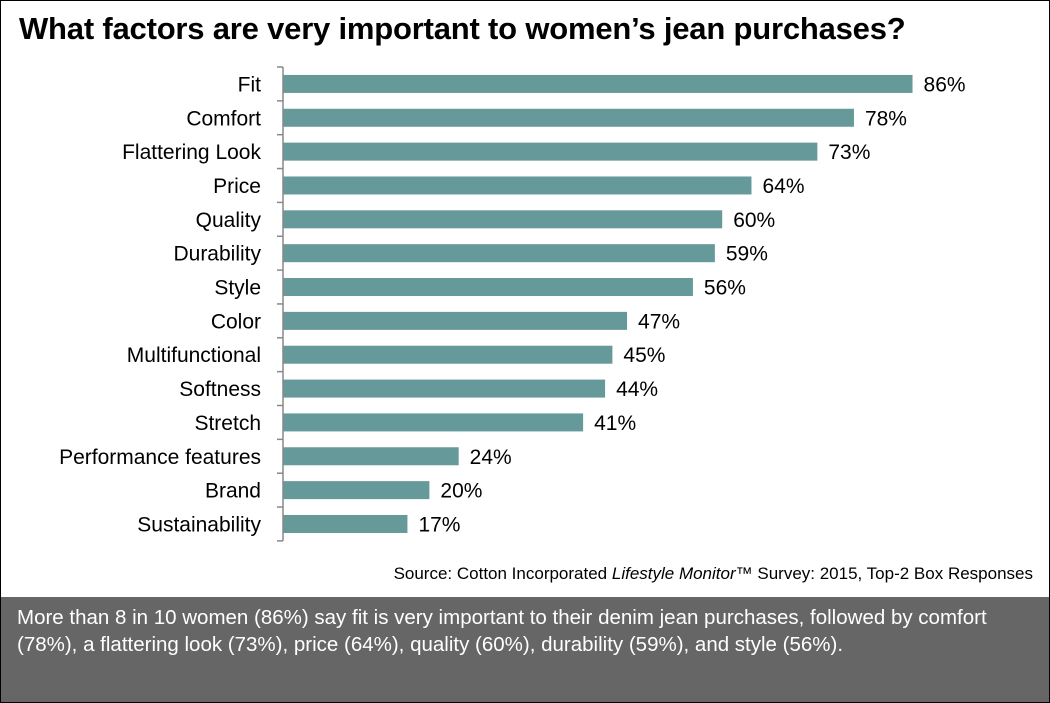 This screenshot has height=703, width=1050. Describe the element at coordinates (503, 219) in the screenshot. I see `bar-quality` at that location.